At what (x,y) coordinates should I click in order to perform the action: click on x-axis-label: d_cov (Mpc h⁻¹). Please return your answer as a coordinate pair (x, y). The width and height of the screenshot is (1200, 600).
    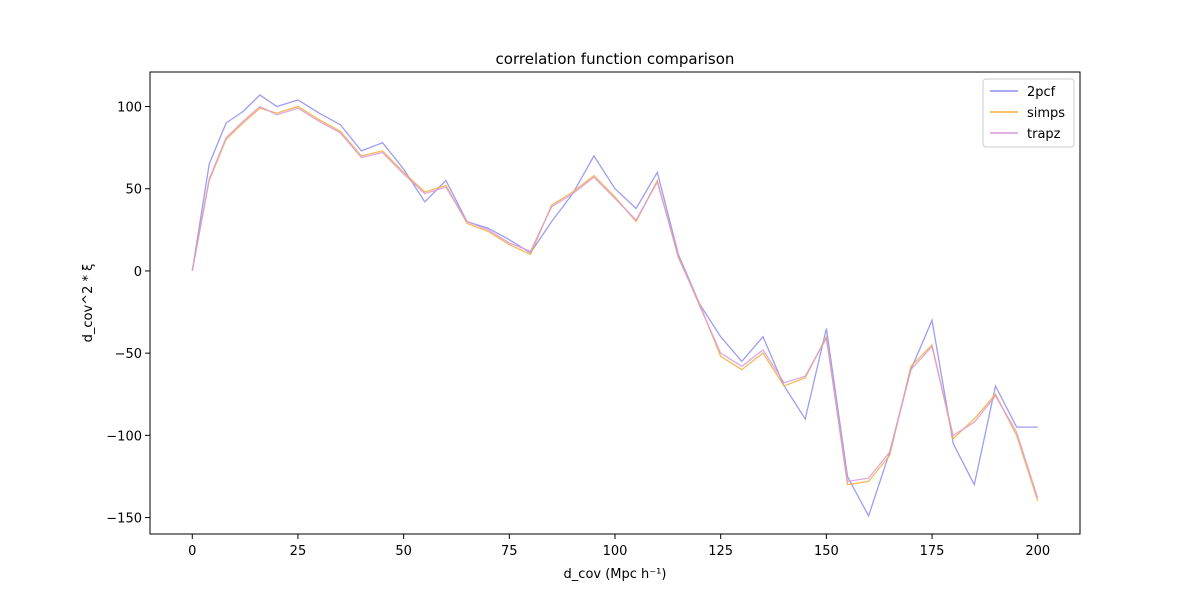
    Looking at the image, I should click on (615, 574).